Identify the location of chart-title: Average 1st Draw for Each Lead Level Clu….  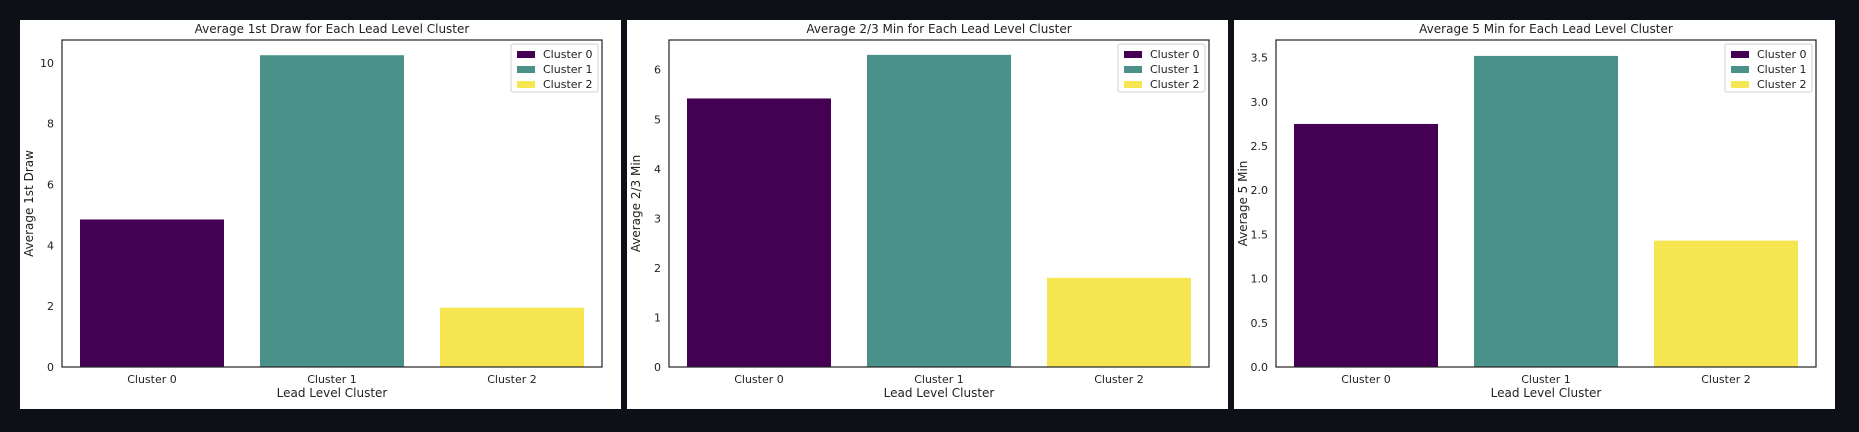
(332, 29).